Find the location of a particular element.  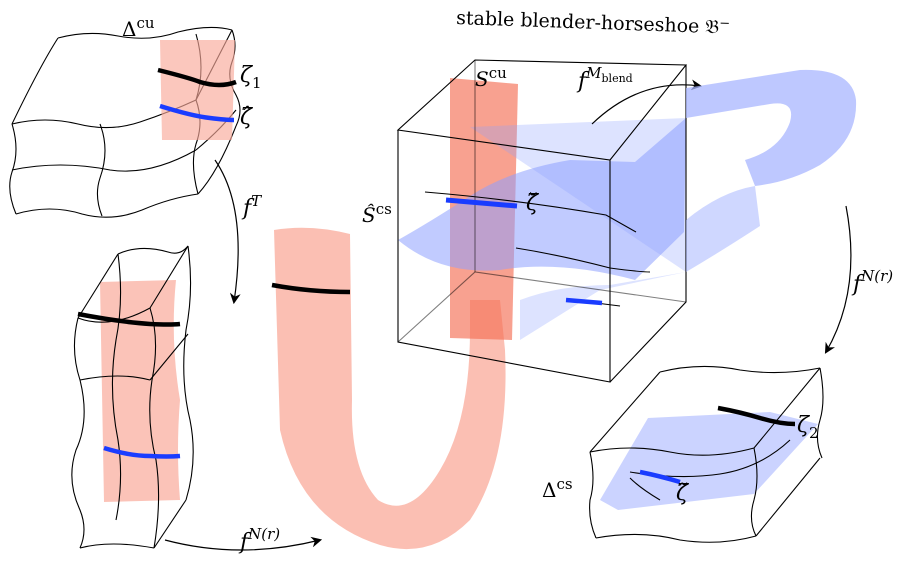

f-M-blend-arrow is located at coordinates (647, 102).